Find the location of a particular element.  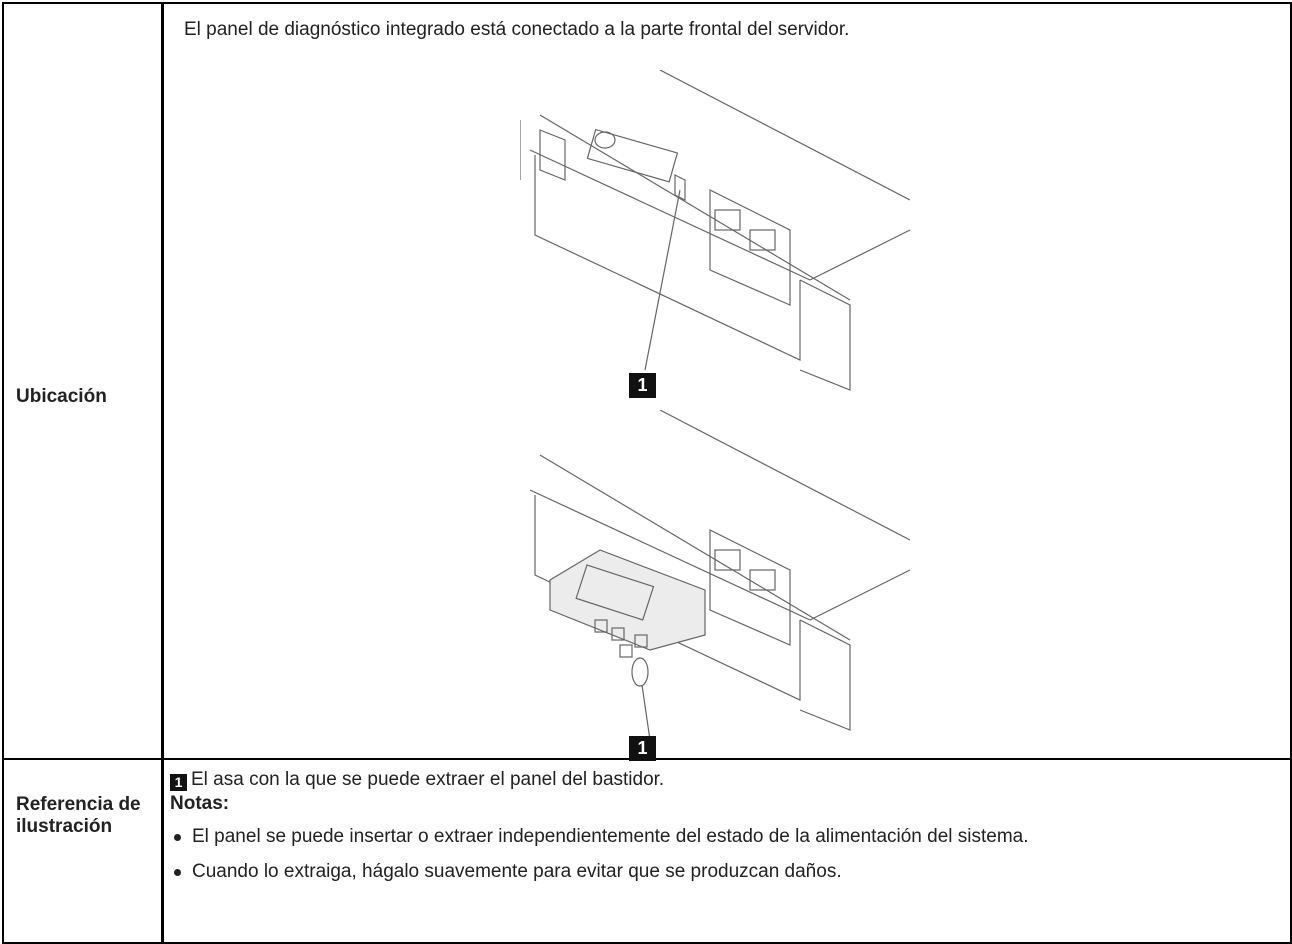

column-divider is located at coordinates (162, 473).